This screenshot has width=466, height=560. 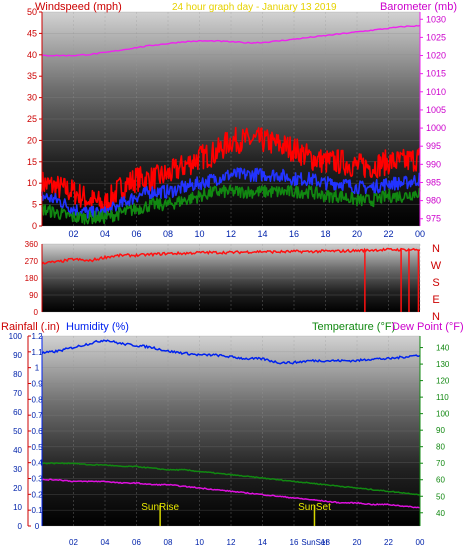 I want to click on temp-tick-label: 40, so click(x=440, y=513).